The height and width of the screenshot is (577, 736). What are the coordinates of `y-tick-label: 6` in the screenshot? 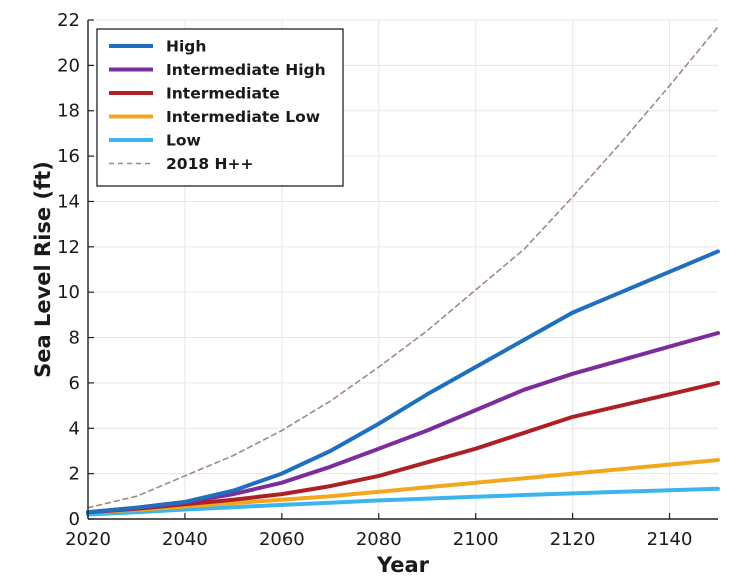 It's located at (74, 383).